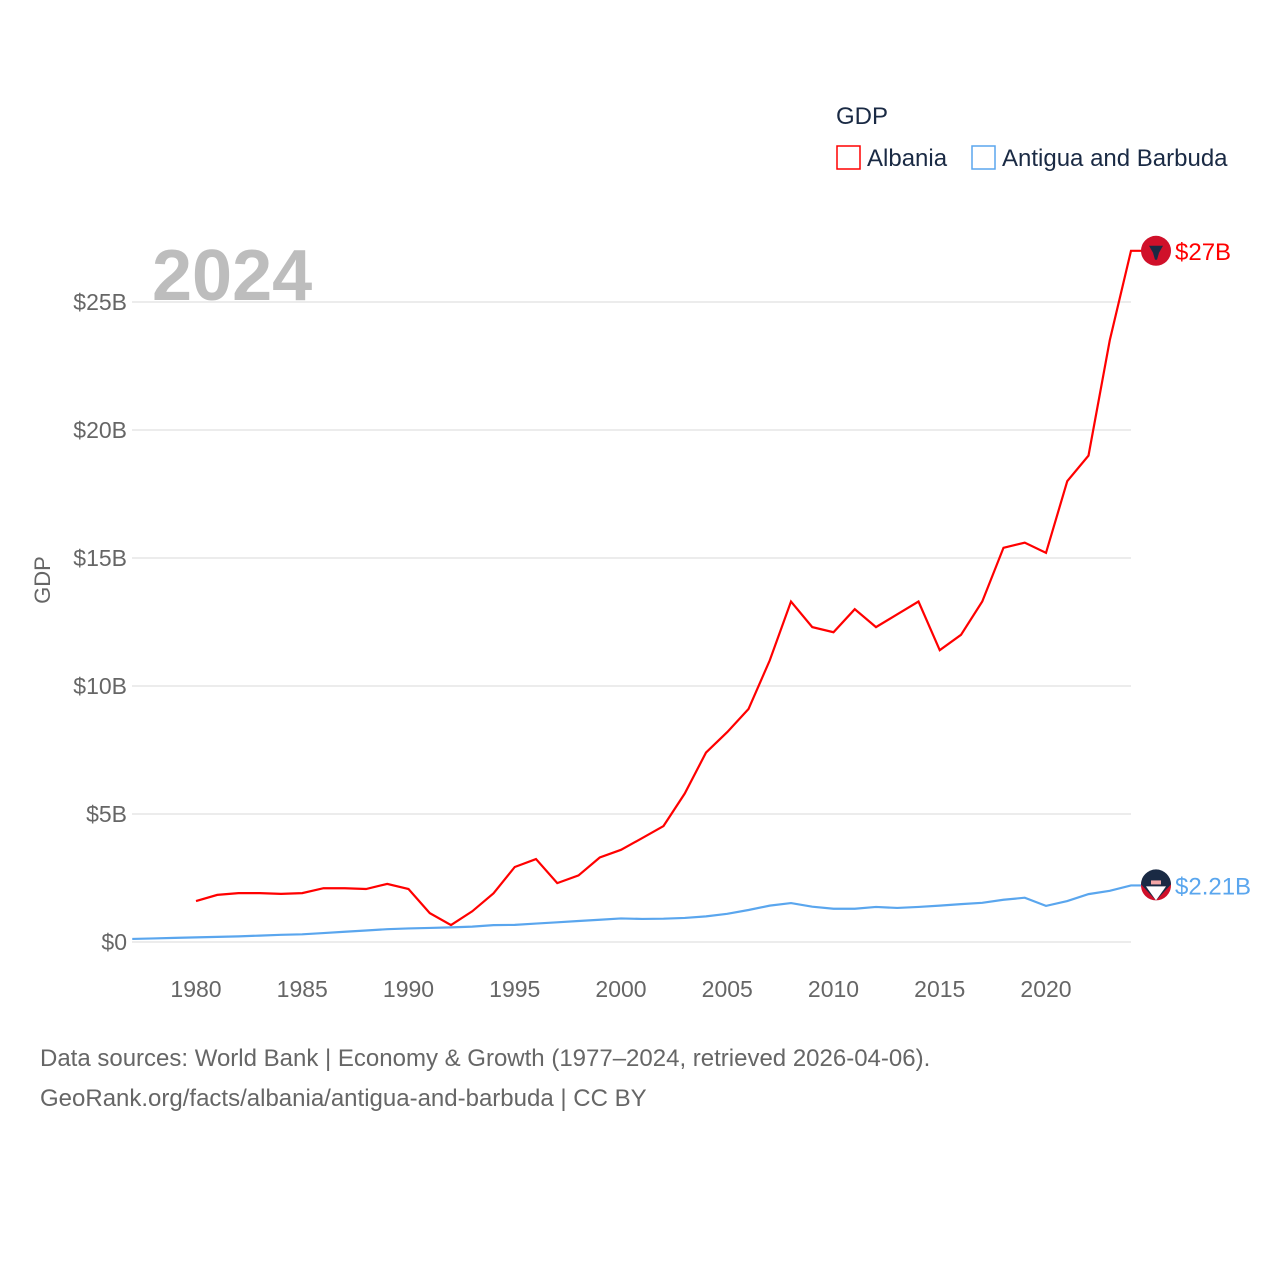 This screenshot has width=1280, height=1280. What do you see at coordinates (408, 989) in the screenshot?
I see `x-tick-label: 1990` at bounding box center [408, 989].